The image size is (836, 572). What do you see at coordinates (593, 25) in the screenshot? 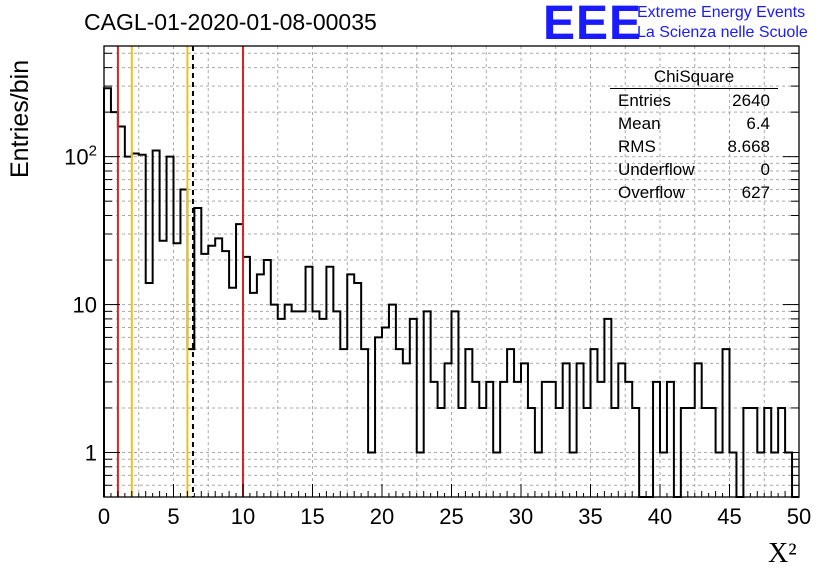
I see `eee-logo: EEE` at bounding box center [593, 25].